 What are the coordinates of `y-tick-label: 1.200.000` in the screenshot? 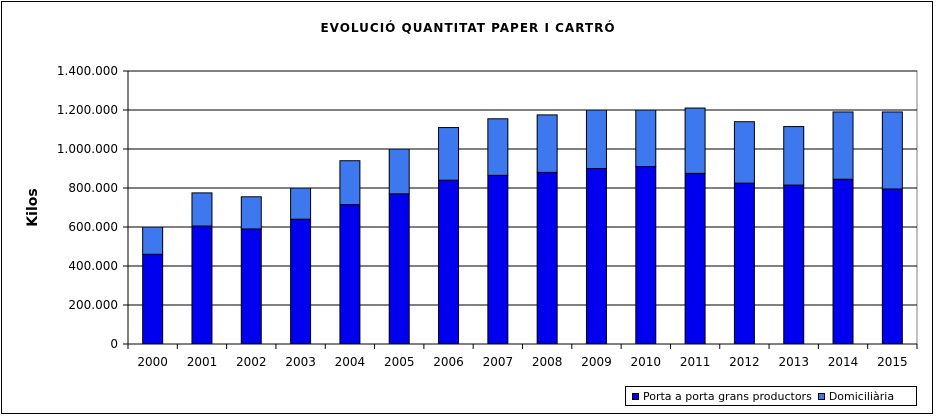 It's located at (87, 110).